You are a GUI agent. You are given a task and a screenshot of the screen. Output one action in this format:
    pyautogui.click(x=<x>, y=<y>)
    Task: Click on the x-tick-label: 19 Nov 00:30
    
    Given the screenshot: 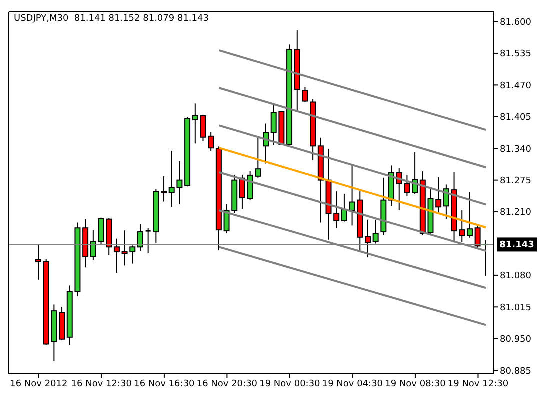 What is the action you would take?
    pyautogui.click(x=290, y=384)
    